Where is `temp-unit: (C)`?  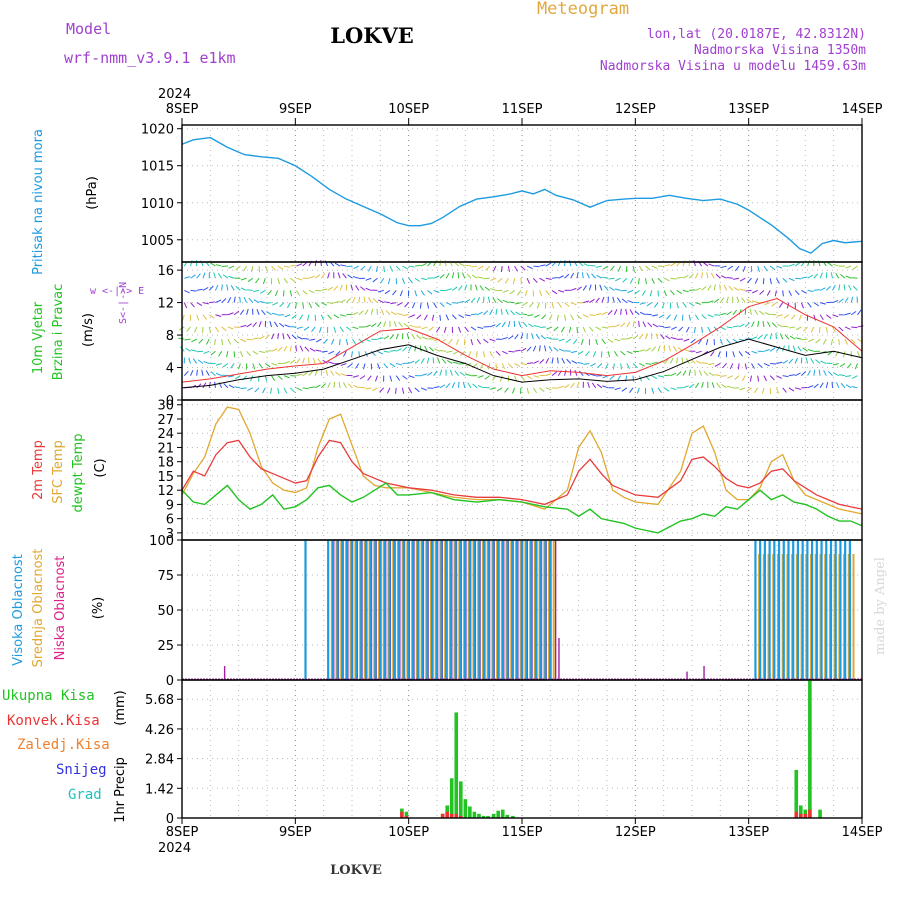 temp-unit: (C) is located at coordinates (100, 467).